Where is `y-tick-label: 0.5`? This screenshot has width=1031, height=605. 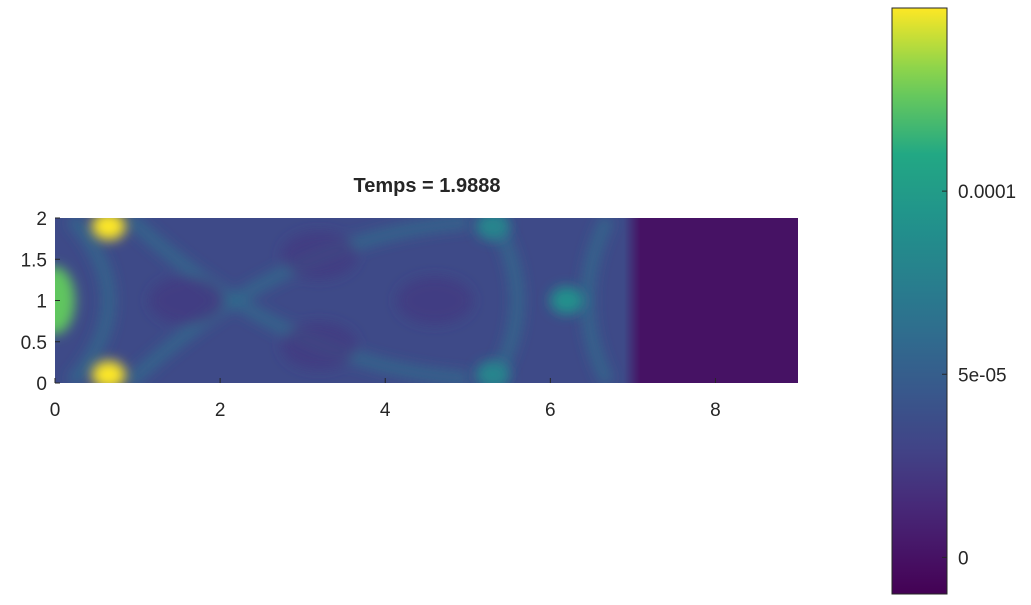 y-tick-label: 0.5 is located at coordinates (34, 343).